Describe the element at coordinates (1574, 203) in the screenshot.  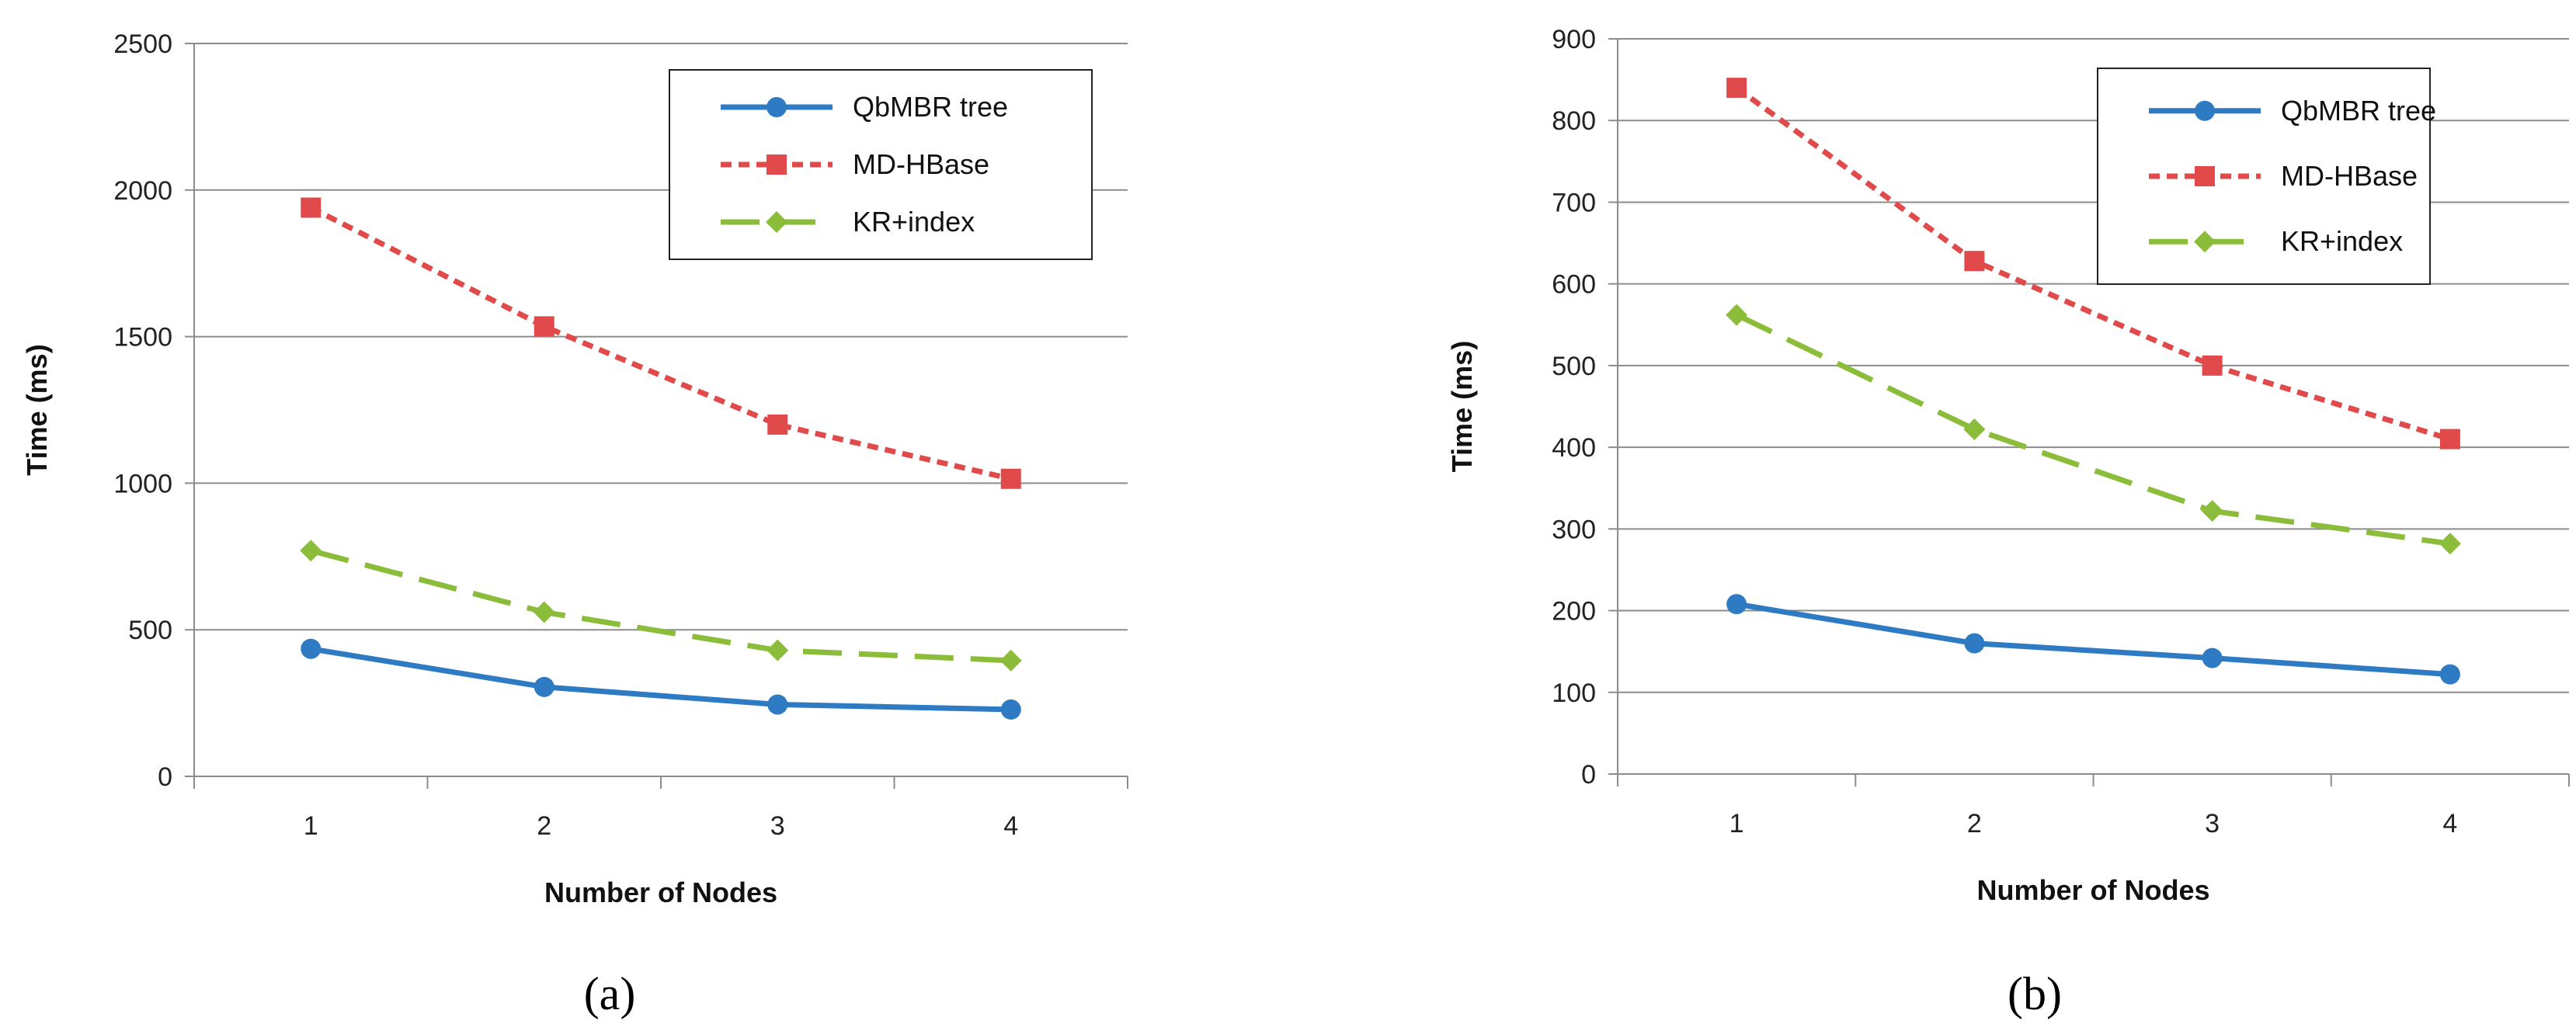
I see `y-tick-label: 700` at that location.